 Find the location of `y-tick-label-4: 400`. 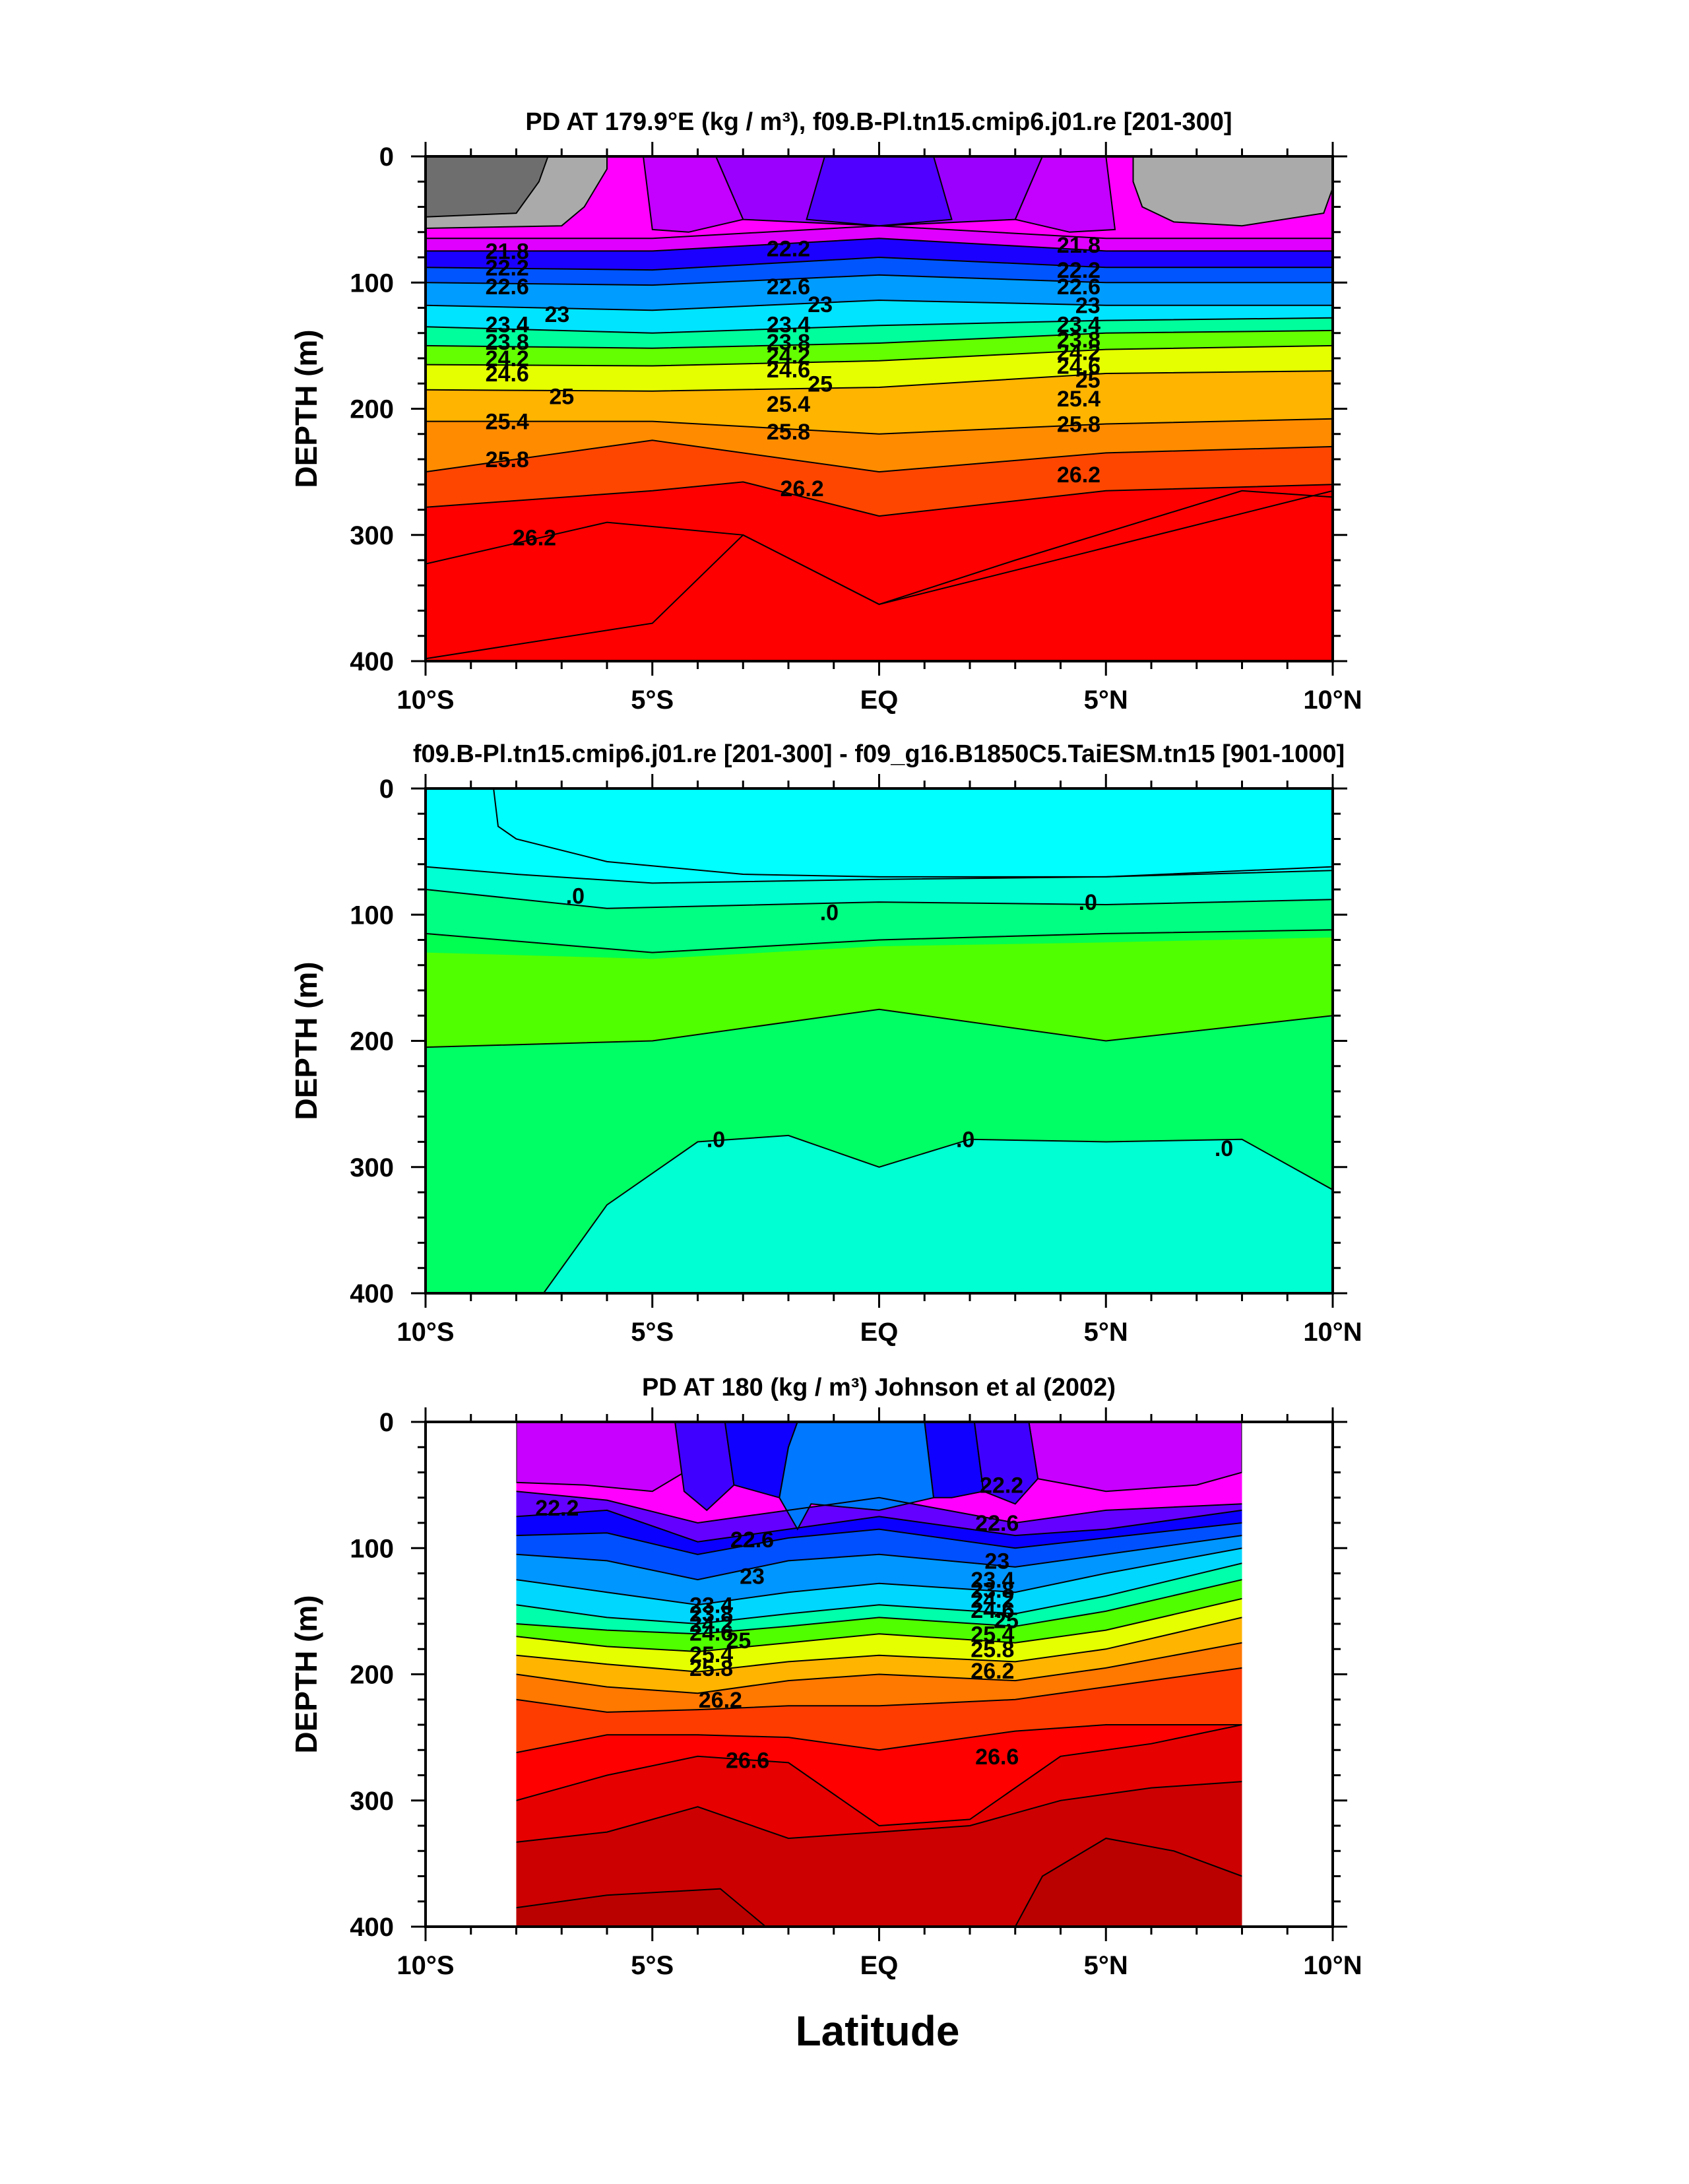

y-tick-label-4: 400 is located at coordinates (372, 661).